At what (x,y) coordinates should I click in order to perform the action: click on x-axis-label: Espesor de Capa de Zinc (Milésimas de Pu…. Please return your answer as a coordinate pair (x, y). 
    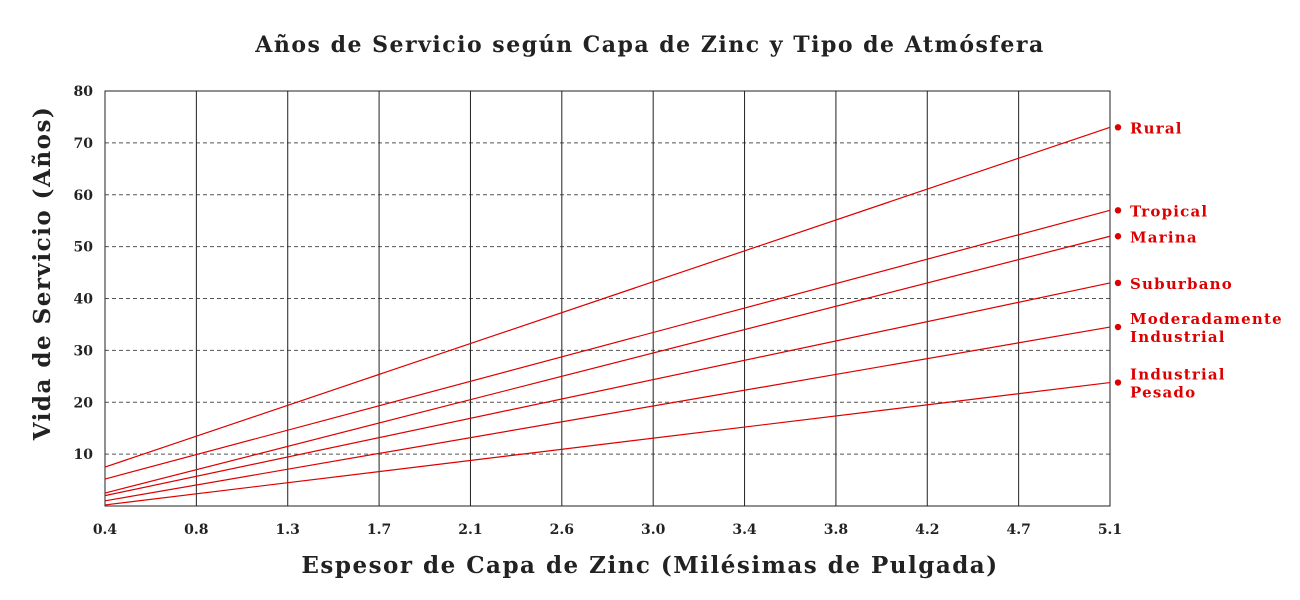
    Looking at the image, I should click on (649, 565).